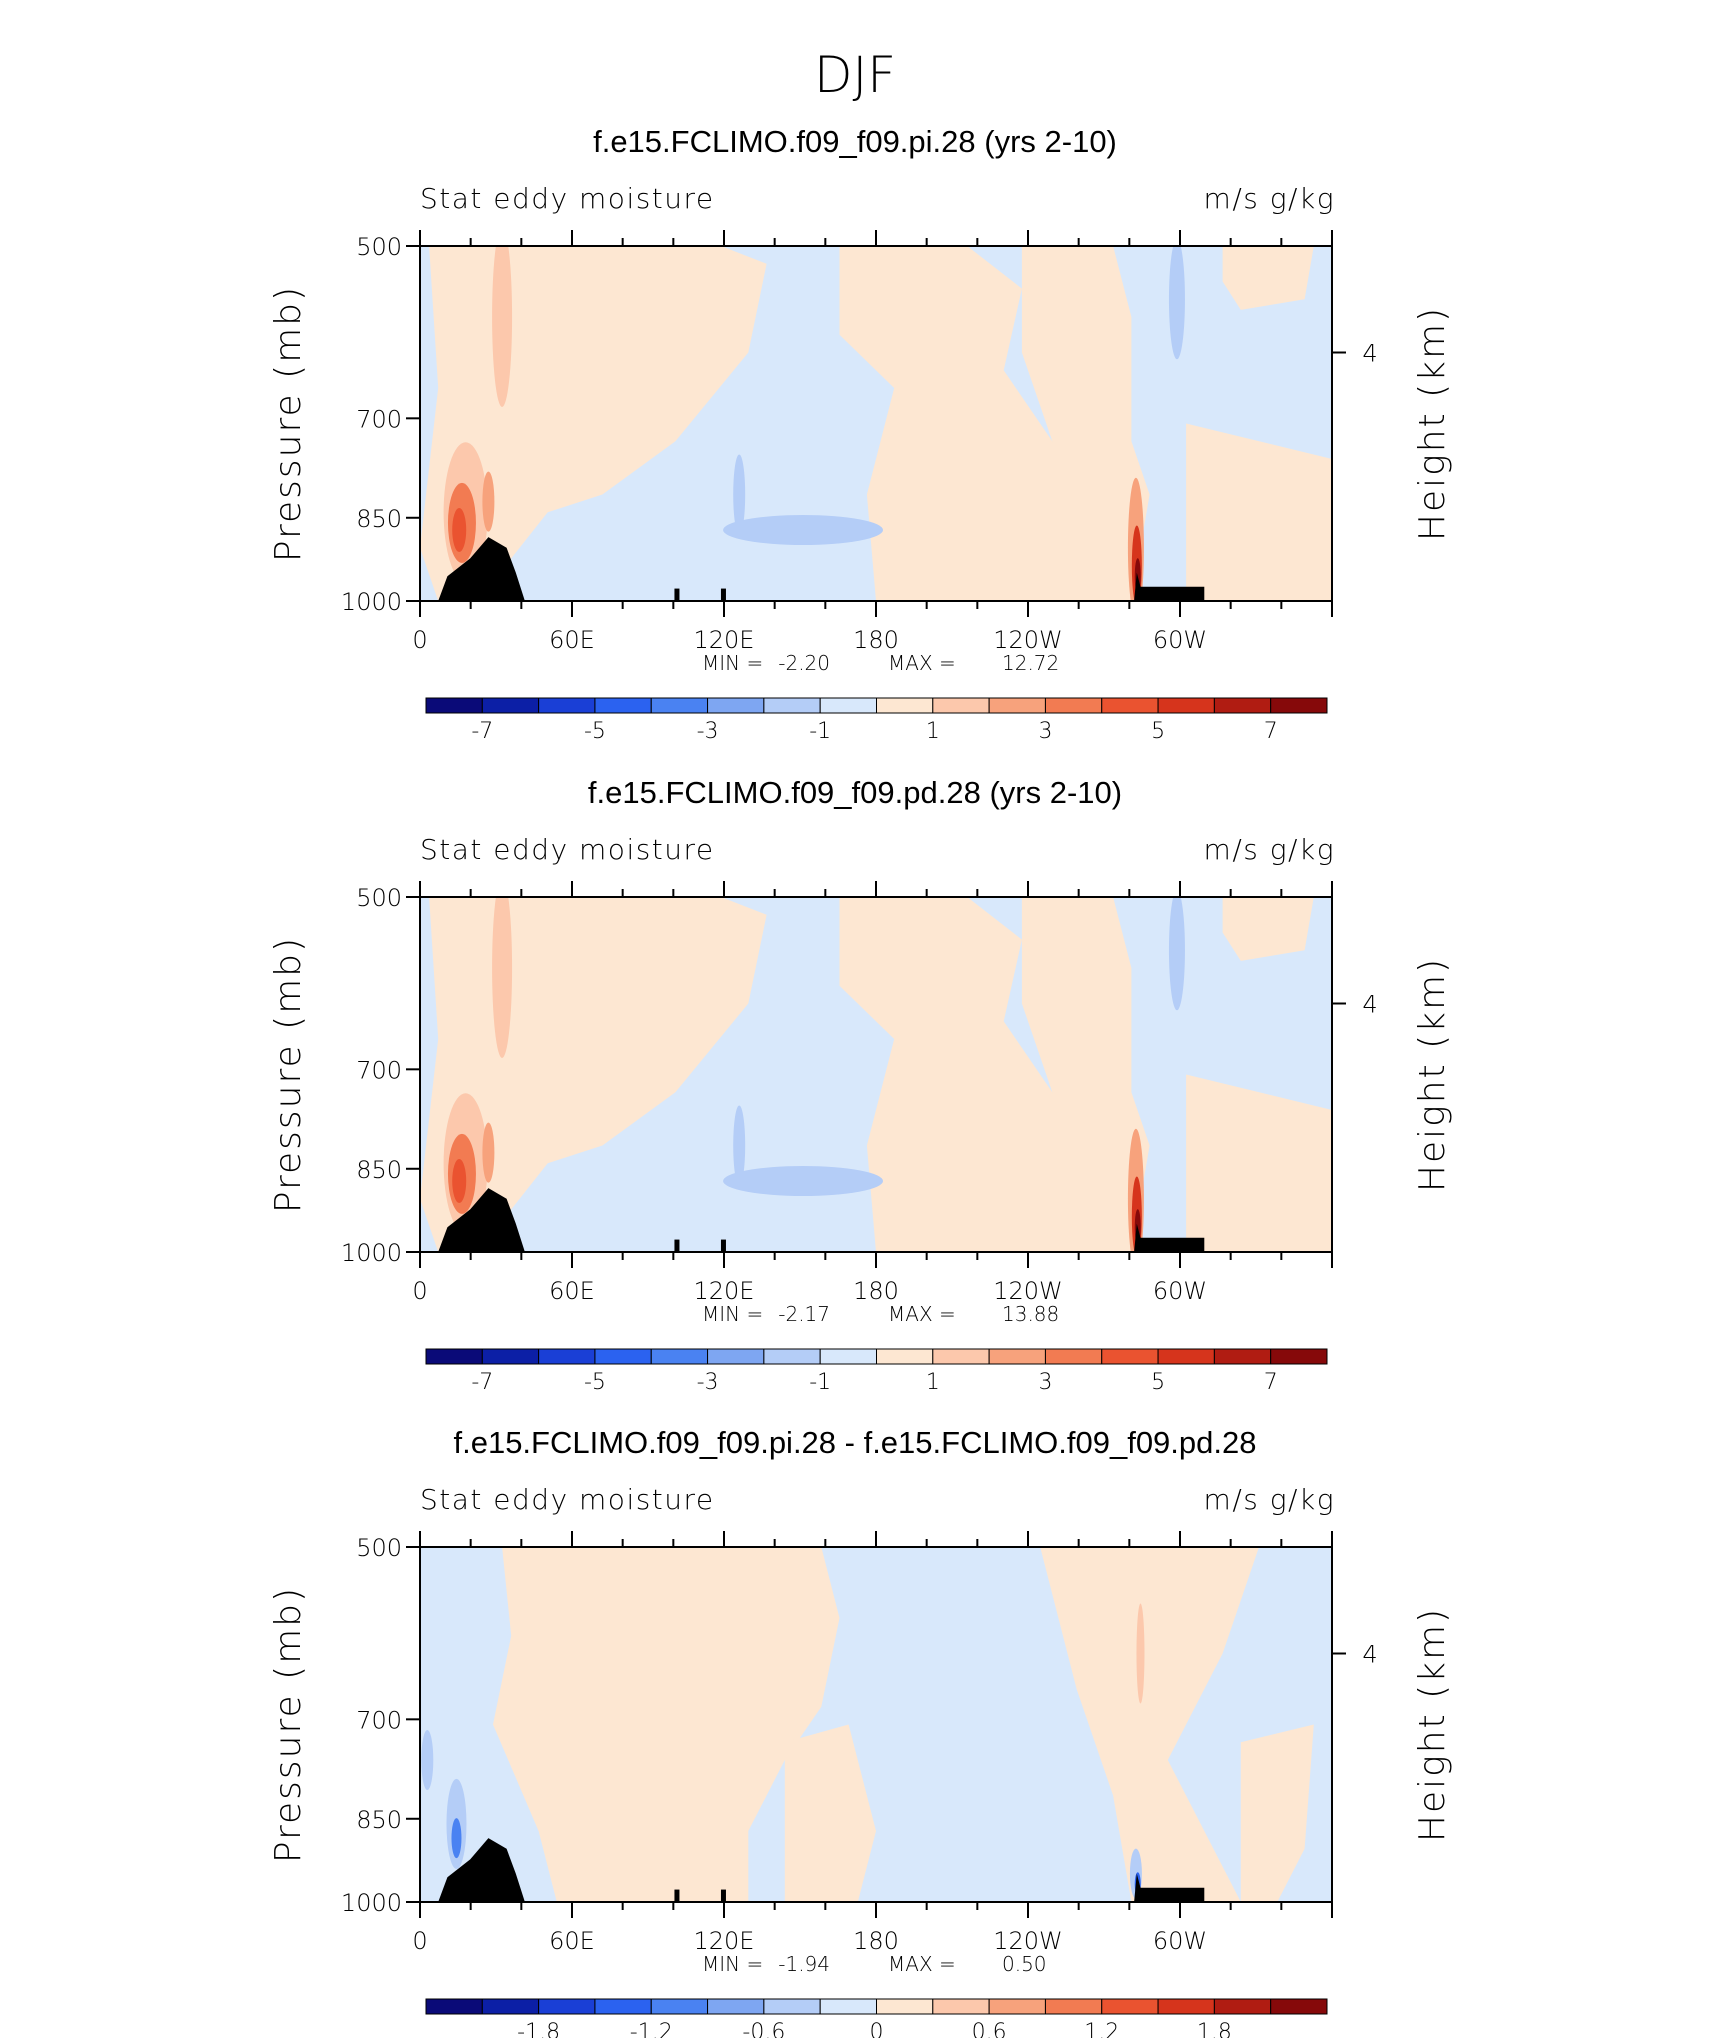 The image size is (1710, 2043). I want to click on min-value: -1.94, so click(804, 1964).